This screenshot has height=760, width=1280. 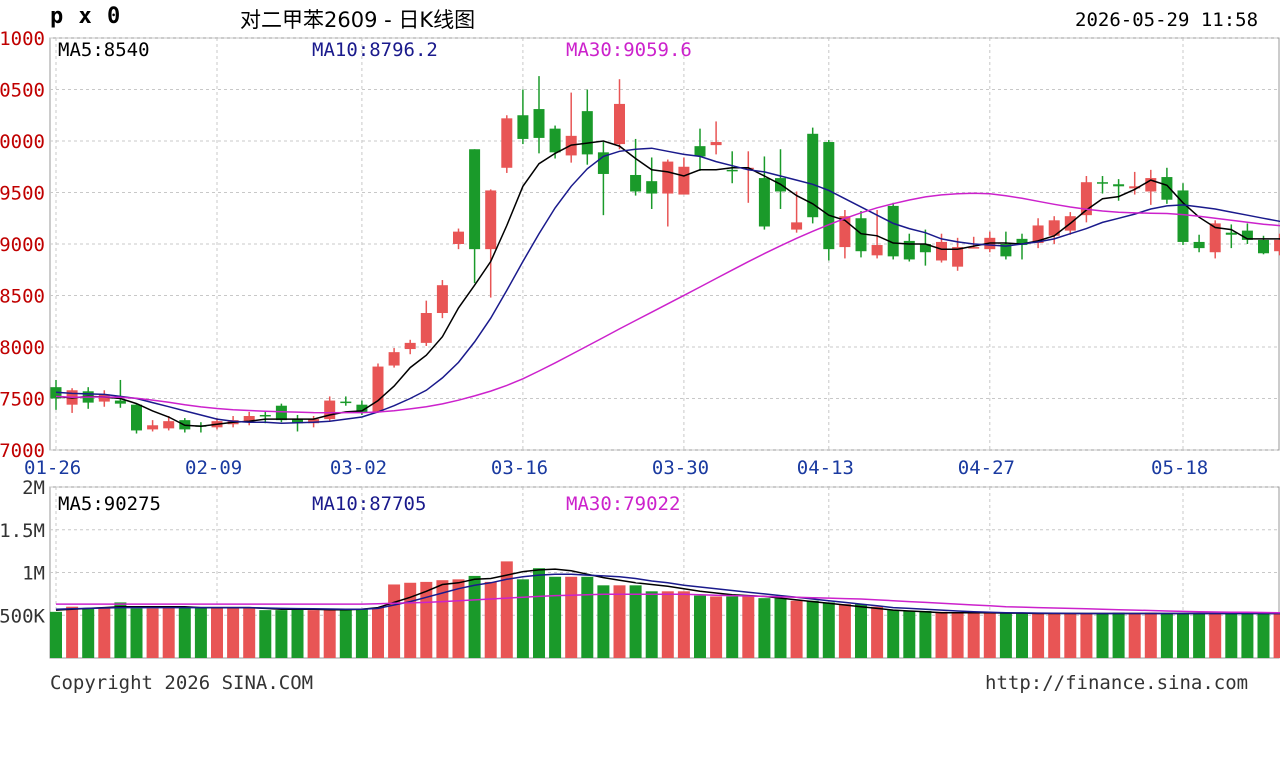 I want to click on volume-tick-label: 1M, so click(x=33, y=574).